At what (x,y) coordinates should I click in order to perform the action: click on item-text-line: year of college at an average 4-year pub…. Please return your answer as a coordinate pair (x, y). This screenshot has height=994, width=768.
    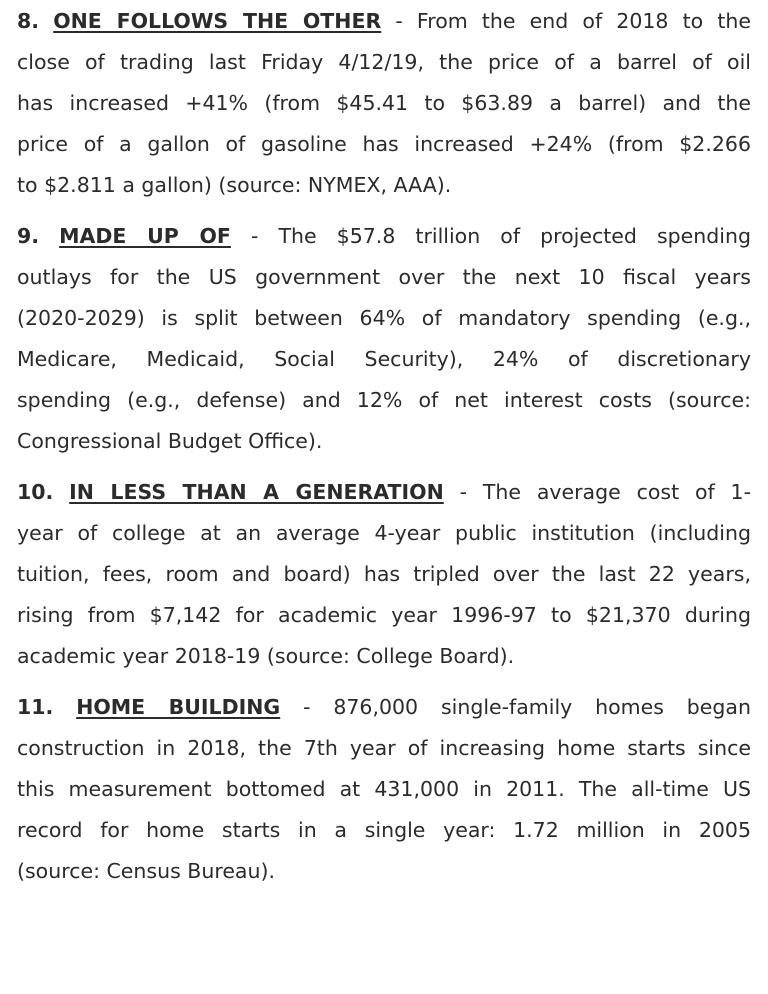
    Looking at the image, I should click on (384, 533).